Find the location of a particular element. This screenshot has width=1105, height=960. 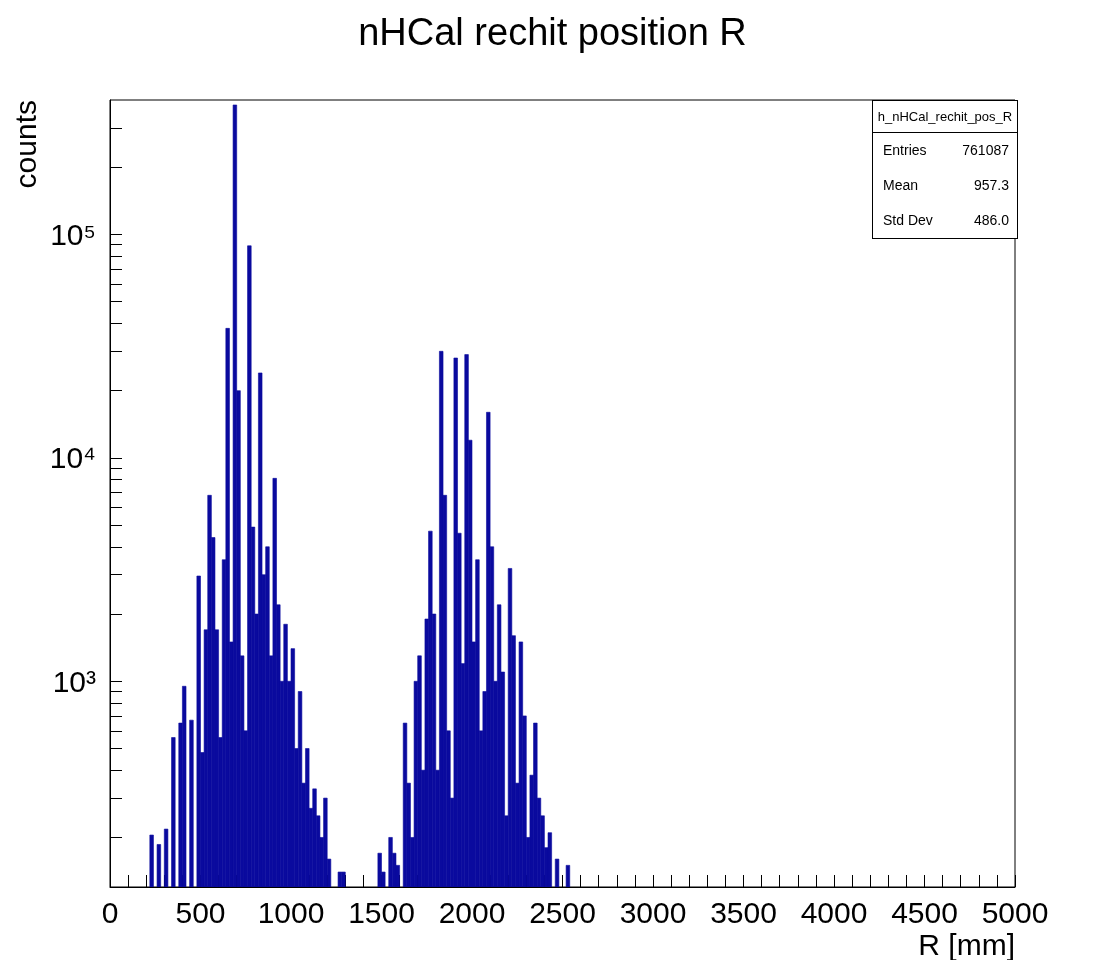

y-tick-label: 10³ is located at coordinates (74, 681).